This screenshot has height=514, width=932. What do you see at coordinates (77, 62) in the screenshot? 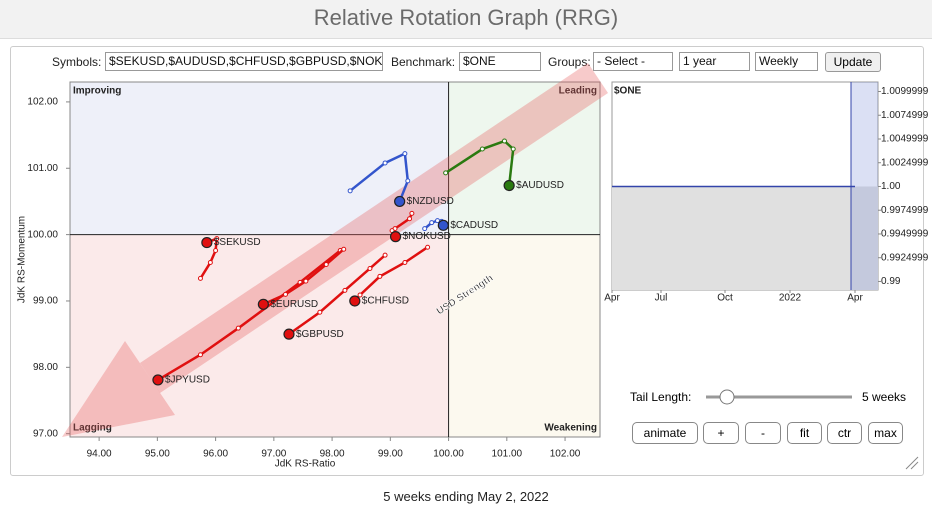
I see `symbols-label: Symbols:` at bounding box center [77, 62].